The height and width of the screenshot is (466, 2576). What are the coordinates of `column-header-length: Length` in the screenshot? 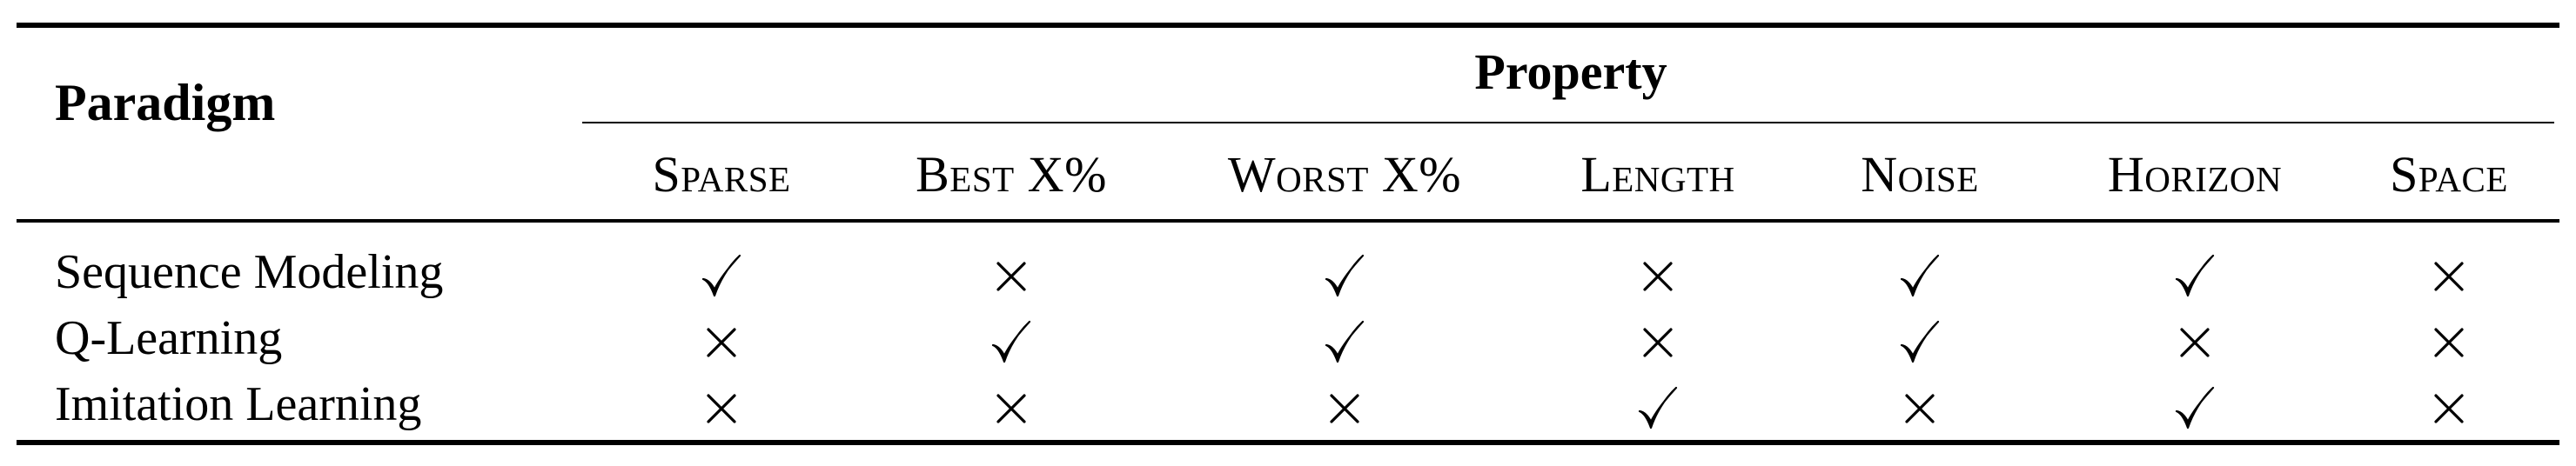 It's located at (1658, 174).